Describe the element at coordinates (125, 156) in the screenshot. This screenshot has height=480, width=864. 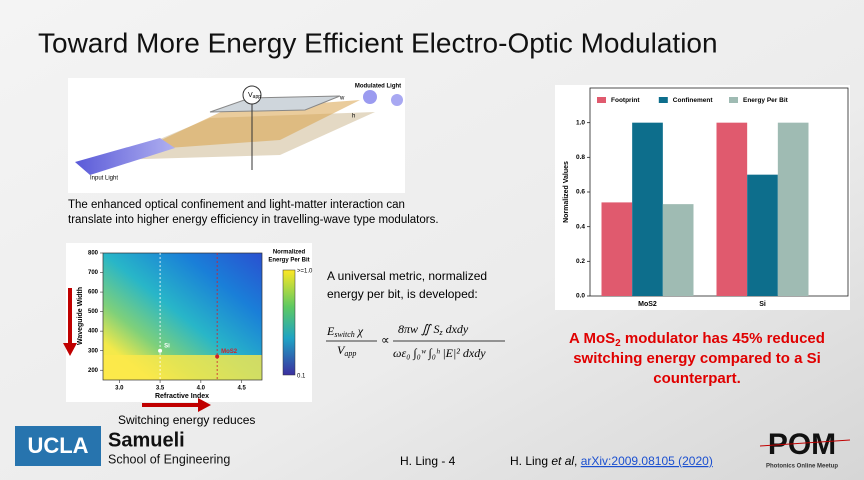
I see `input-beam` at that location.